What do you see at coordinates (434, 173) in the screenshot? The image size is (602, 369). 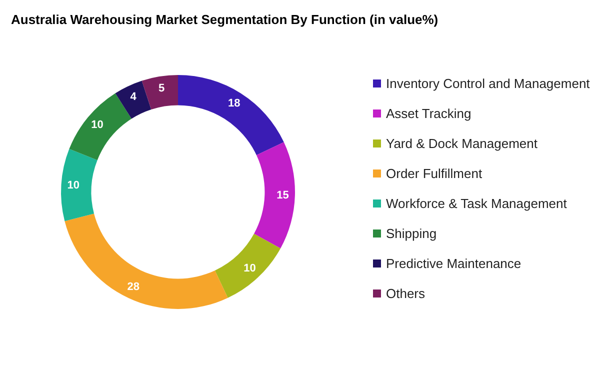 I see `legend-label: Order Fulfillment` at bounding box center [434, 173].